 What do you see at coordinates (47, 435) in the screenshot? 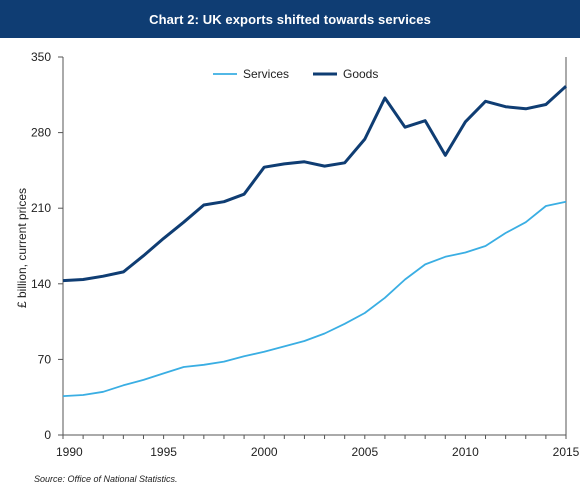
I see `y-tick-label: 0` at bounding box center [47, 435].